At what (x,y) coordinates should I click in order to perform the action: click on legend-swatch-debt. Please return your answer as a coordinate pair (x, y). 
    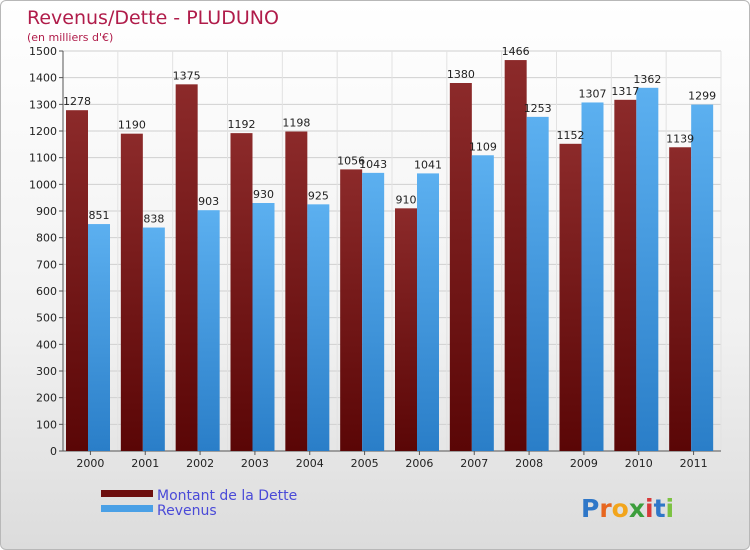
    Looking at the image, I should click on (127, 493).